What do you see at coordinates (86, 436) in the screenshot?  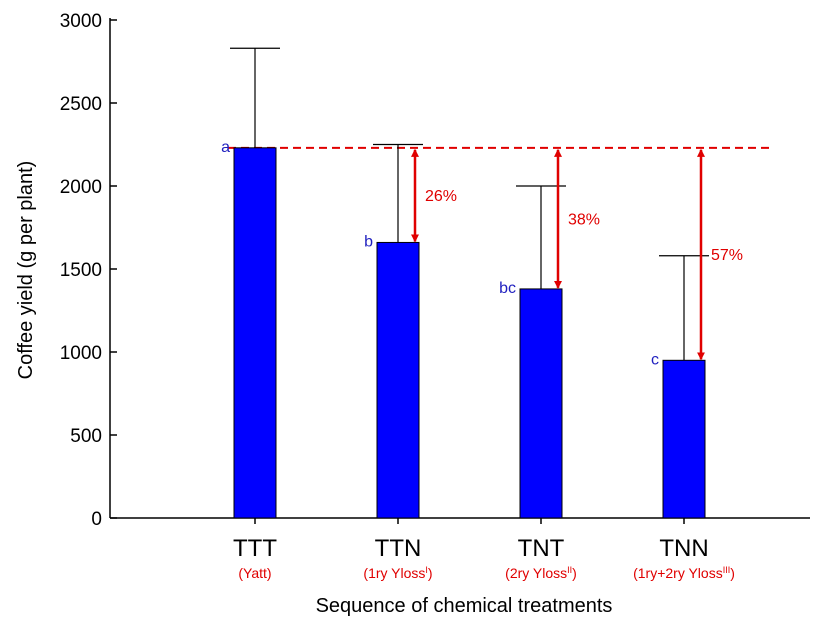 I see `y-tick-label: 500` at bounding box center [86, 436].